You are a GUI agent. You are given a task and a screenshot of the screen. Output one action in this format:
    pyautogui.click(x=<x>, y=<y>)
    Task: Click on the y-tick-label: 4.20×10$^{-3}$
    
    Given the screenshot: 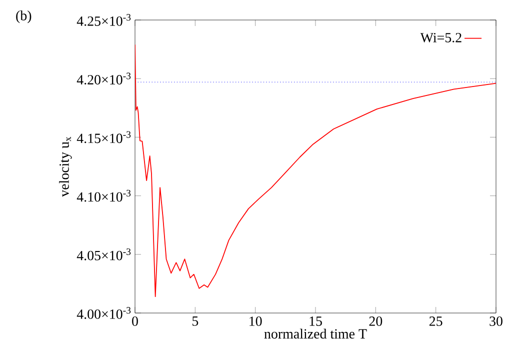 What is the action you would take?
    pyautogui.click(x=103, y=78)
    